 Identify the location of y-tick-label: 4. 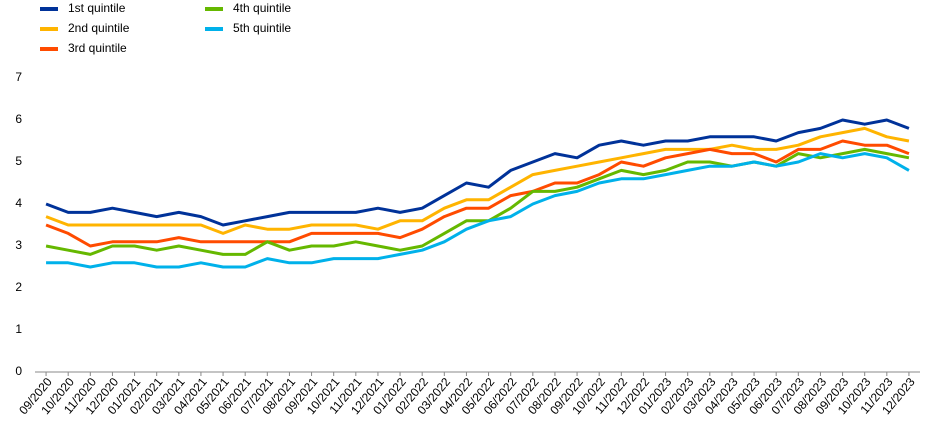
(18, 203).